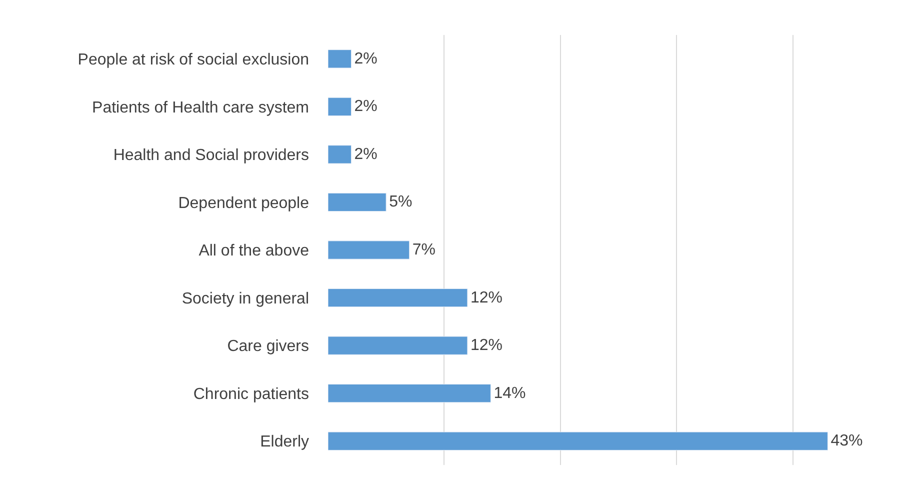 The width and height of the screenshot is (904, 489). Describe the element at coordinates (245, 299) in the screenshot. I see `y-tick-label: Society in general` at that location.